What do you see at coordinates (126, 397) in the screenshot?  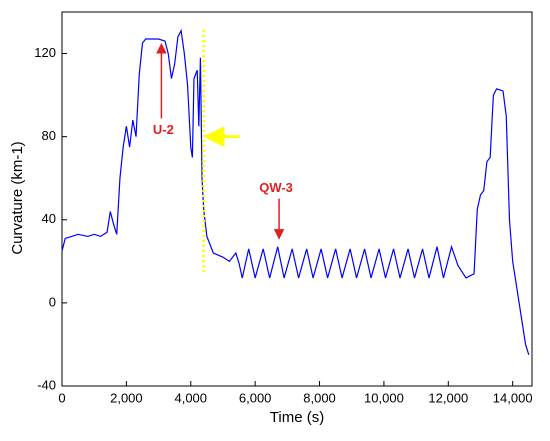 I see `x-tick-label: 2,000` at bounding box center [126, 397].